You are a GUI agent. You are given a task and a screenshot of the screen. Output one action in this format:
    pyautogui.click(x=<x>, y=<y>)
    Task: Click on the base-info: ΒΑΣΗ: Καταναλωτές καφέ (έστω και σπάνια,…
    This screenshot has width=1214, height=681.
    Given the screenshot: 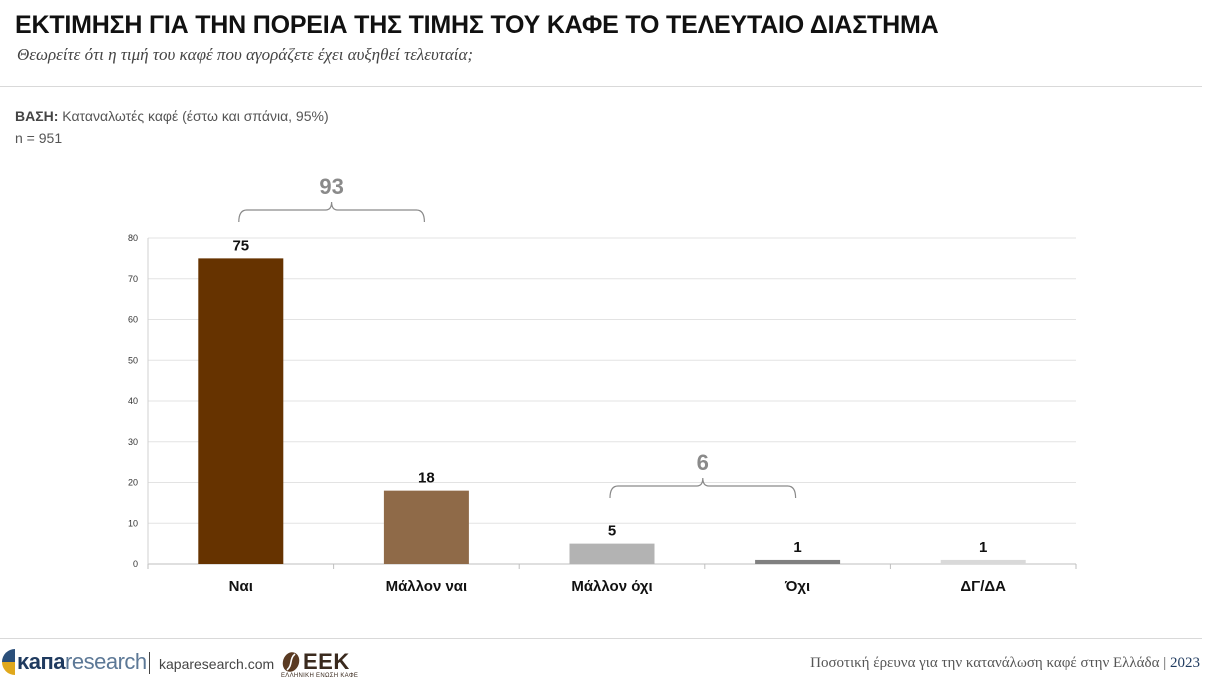 What is the action you would take?
    pyautogui.click(x=172, y=116)
    